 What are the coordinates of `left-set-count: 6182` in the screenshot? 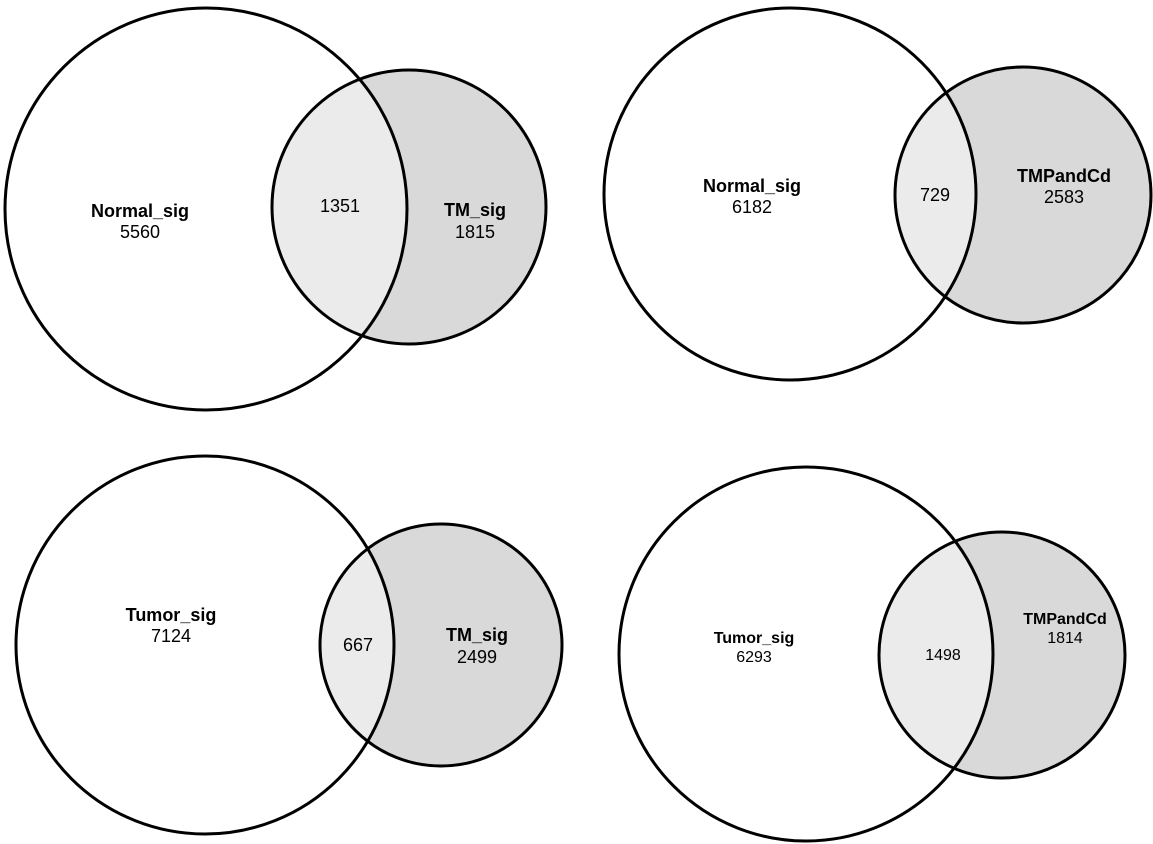 It's located at (752, 207).